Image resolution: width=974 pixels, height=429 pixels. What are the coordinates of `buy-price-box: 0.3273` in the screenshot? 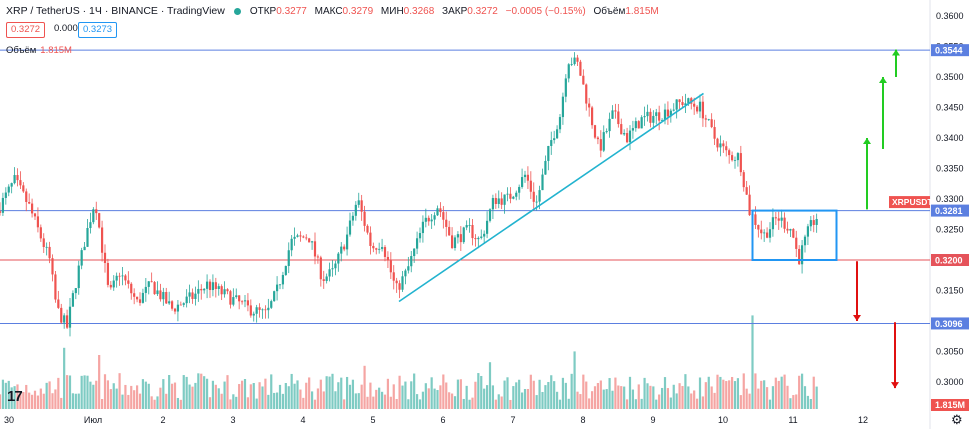 It's located at (98, 30).